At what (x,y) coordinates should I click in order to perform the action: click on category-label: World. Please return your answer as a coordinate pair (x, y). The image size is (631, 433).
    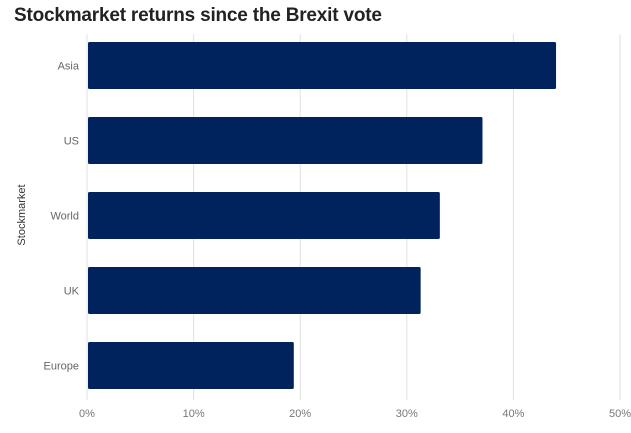
    Looking at the image, I should click on (64, 217).